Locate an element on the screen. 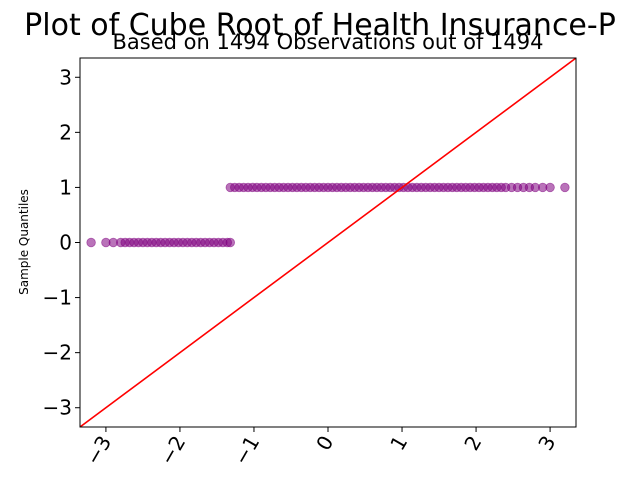 The width and height of the screenshot is (640, 480). y-tick-label: −2 is located at coordinates (57, 353).